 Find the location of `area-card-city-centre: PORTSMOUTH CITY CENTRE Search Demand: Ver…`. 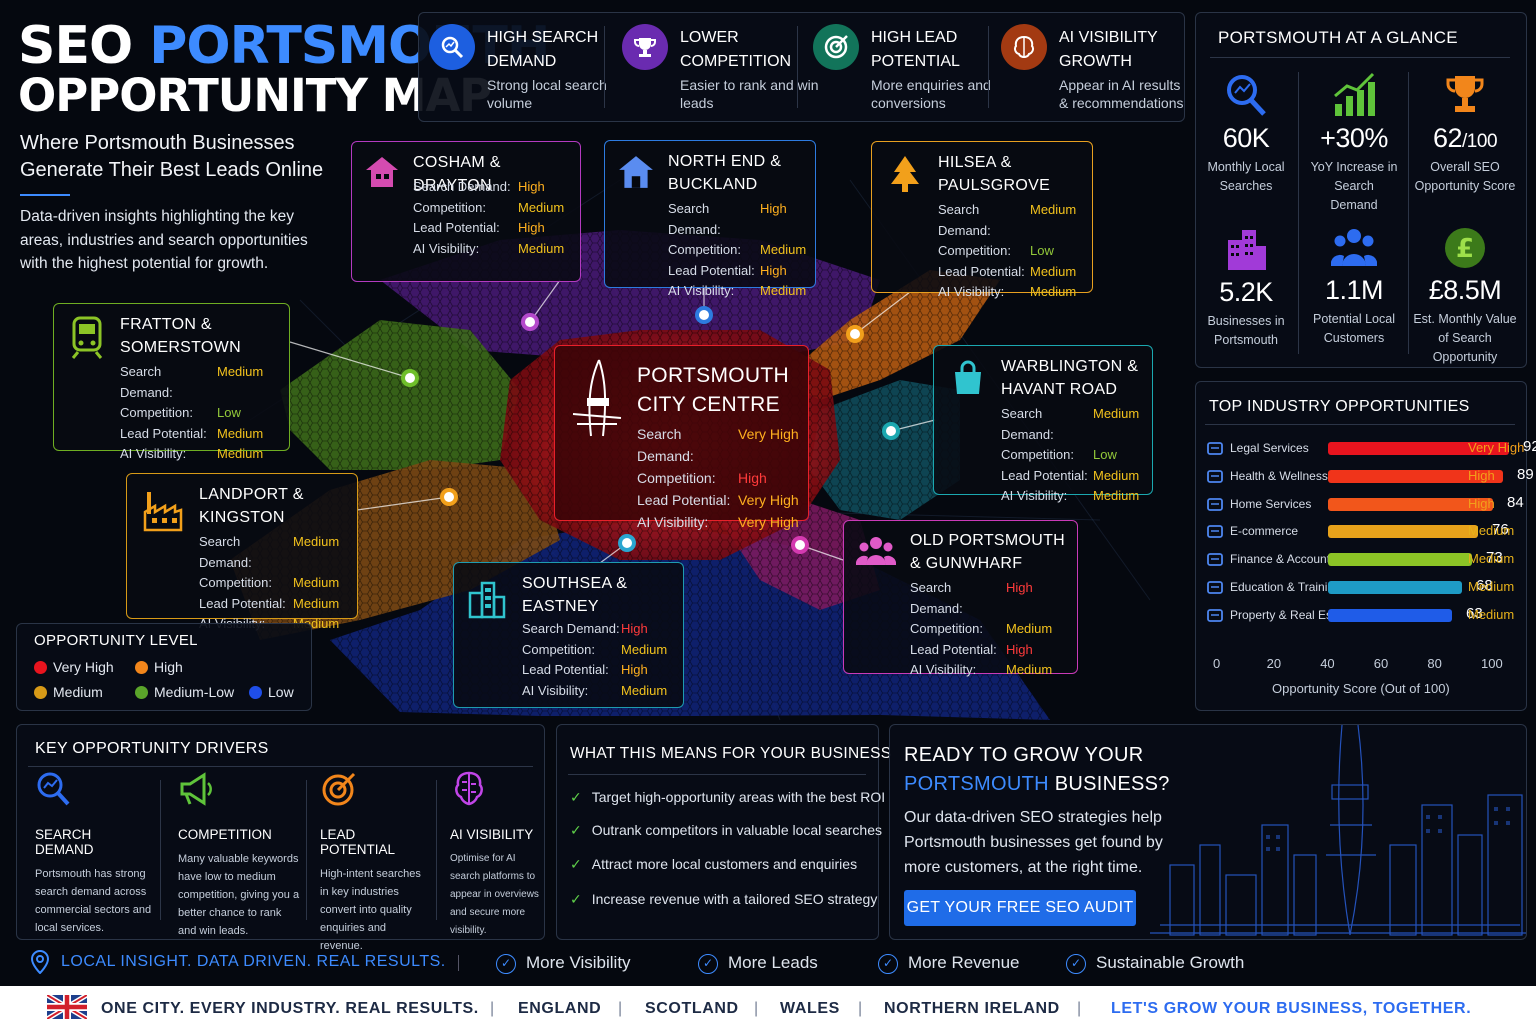

area-card-city-centre: PORTSMOUTH CITY CENTRE Search Demand: Ver… is located at coordinates (681, 437).